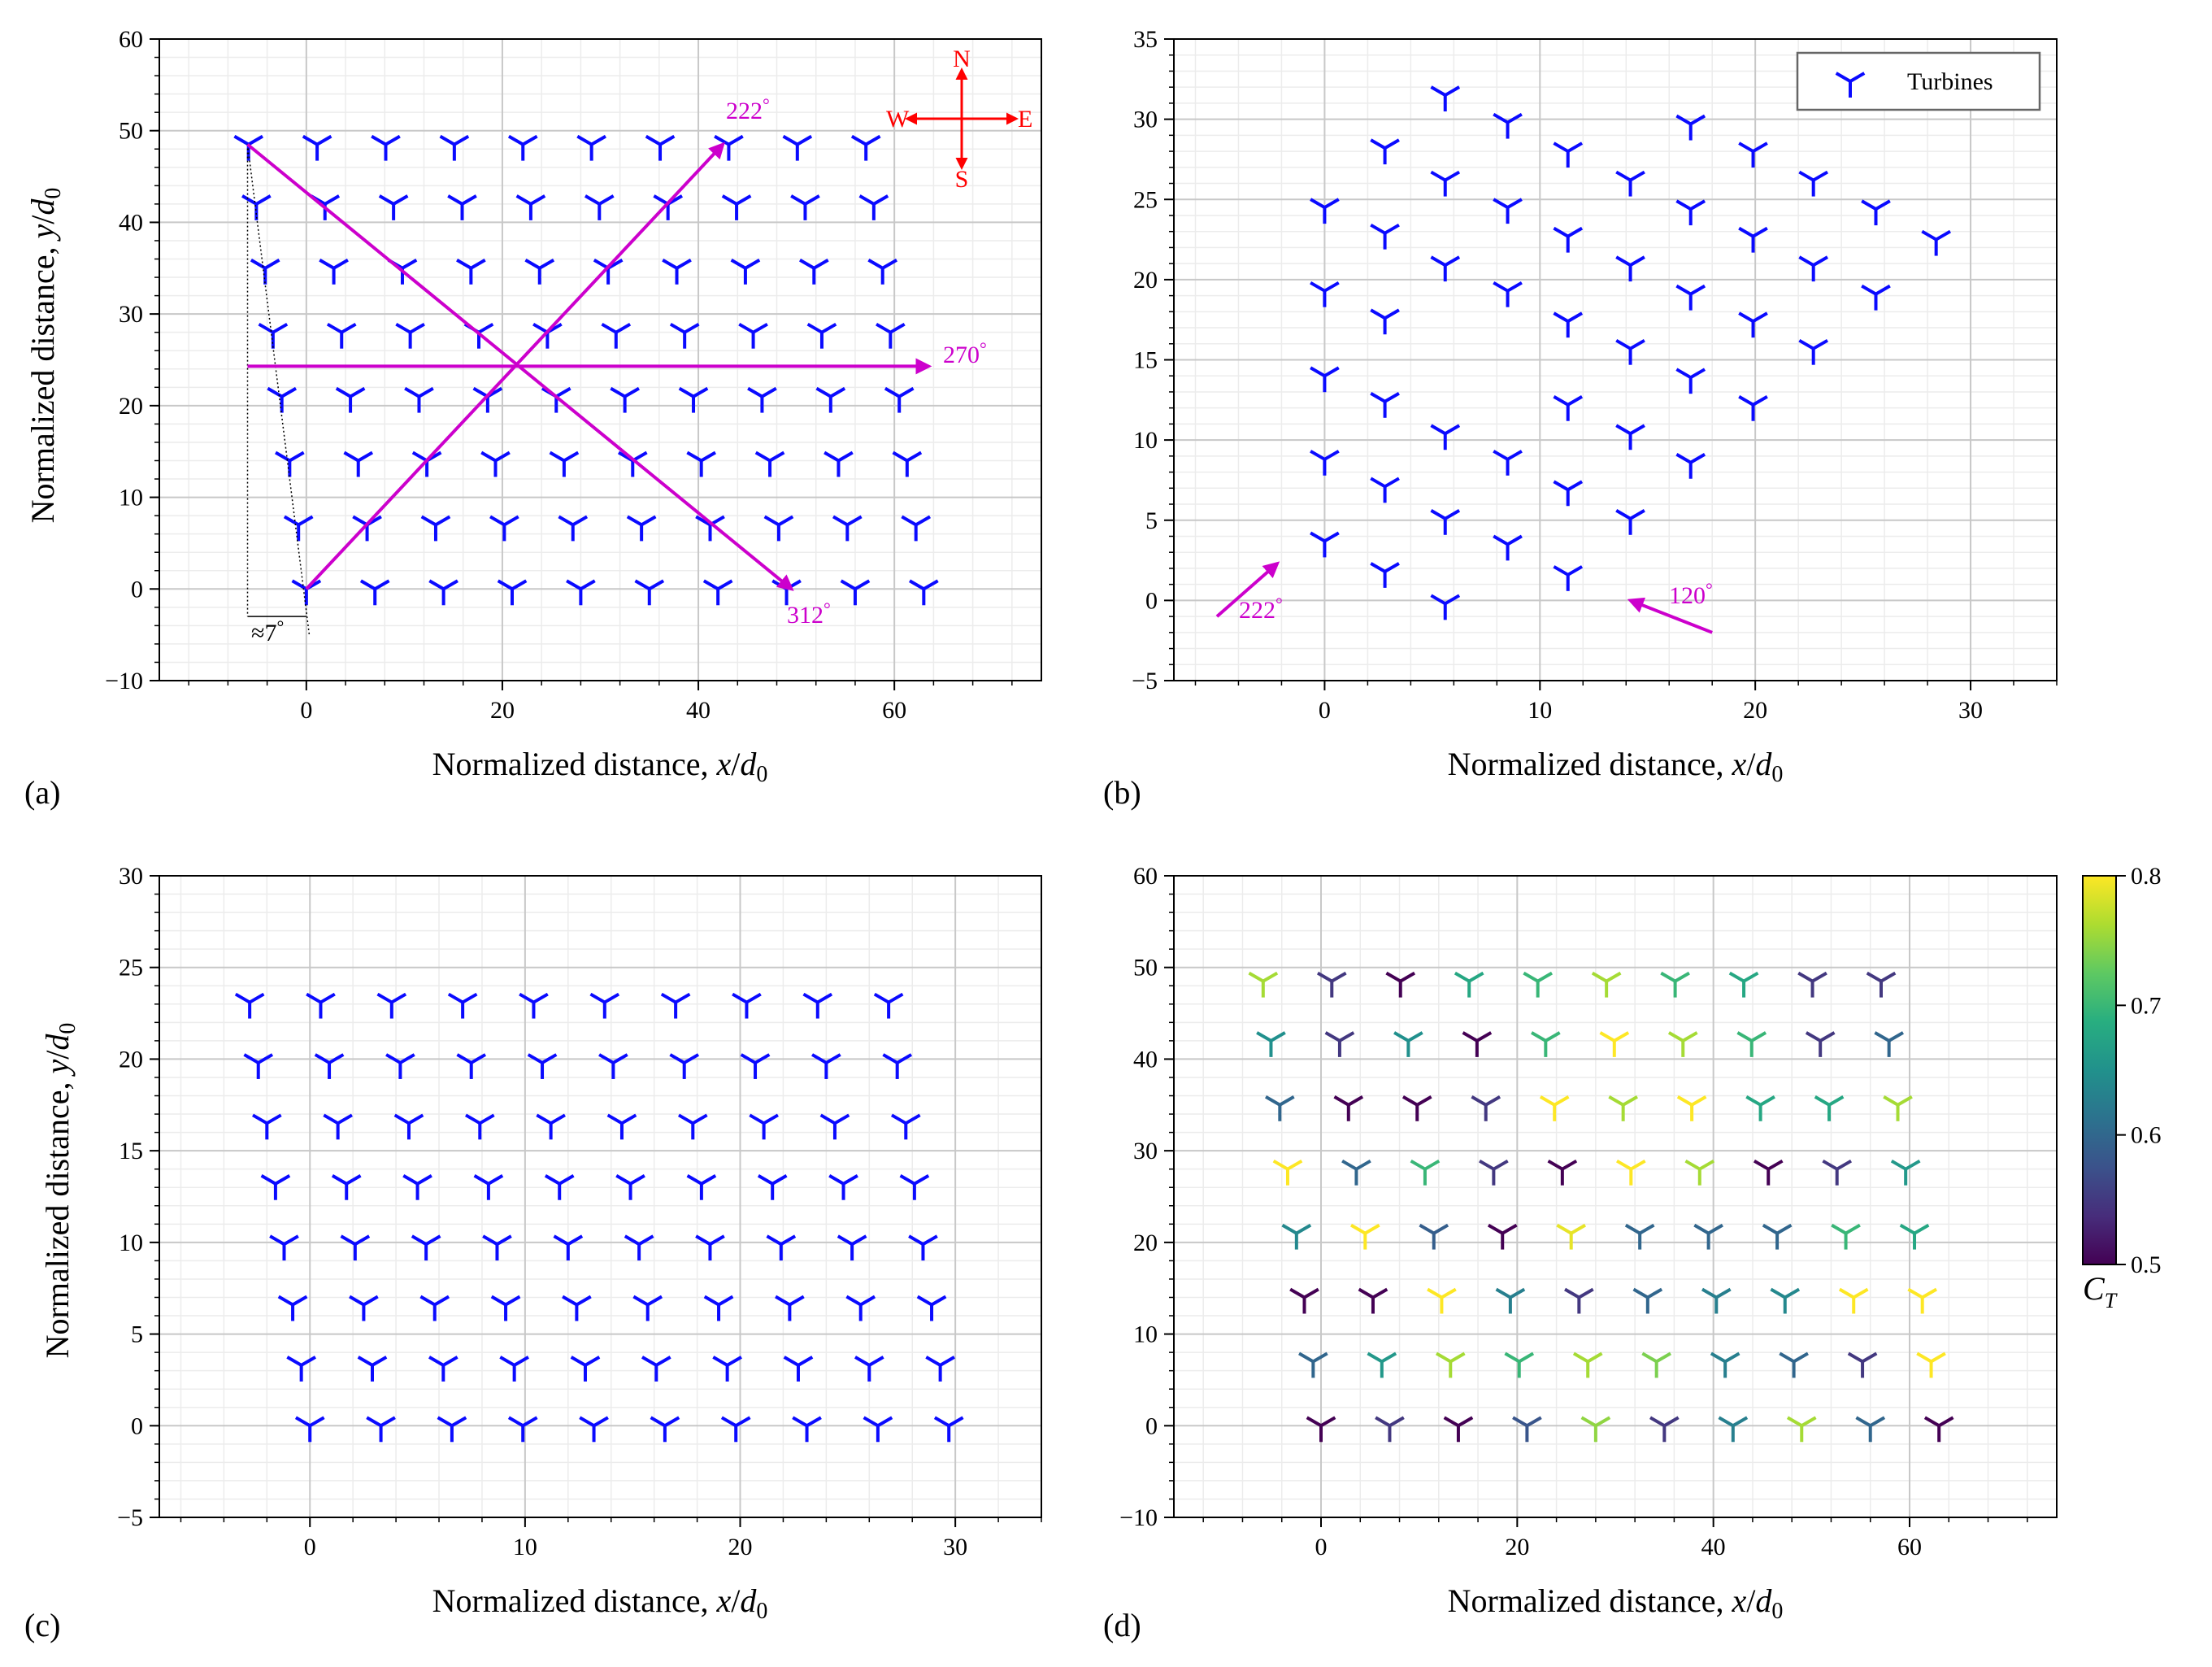 The image size is (2212, 1667). Describe the element at coordinates (1850, 85) in the screenshot. I see `legend-turbine-marker` at that location.